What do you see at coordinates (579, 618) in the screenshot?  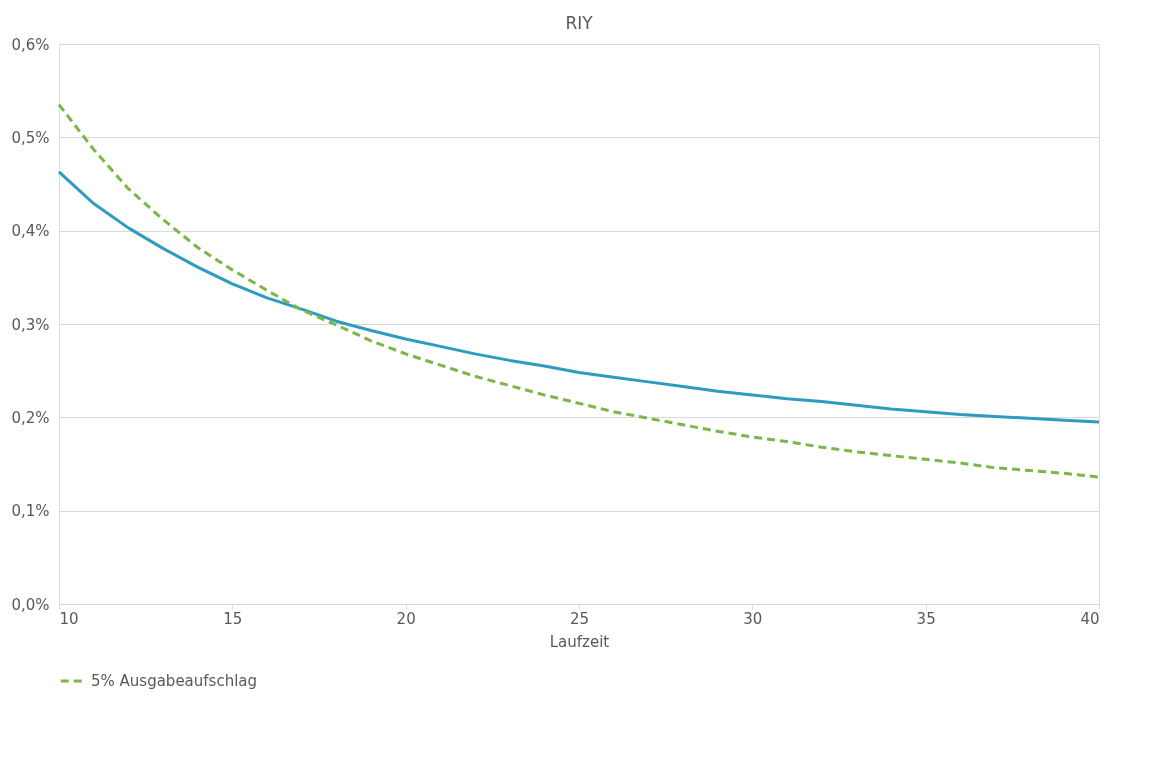 I see `x-tick-label: 25` at bounding box center [579, 618].